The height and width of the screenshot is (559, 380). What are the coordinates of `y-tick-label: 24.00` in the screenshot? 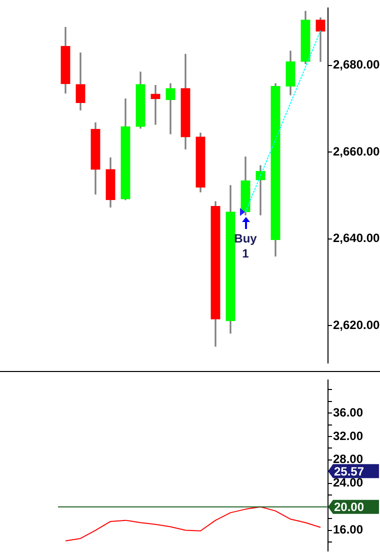 It's located at (348, 483).